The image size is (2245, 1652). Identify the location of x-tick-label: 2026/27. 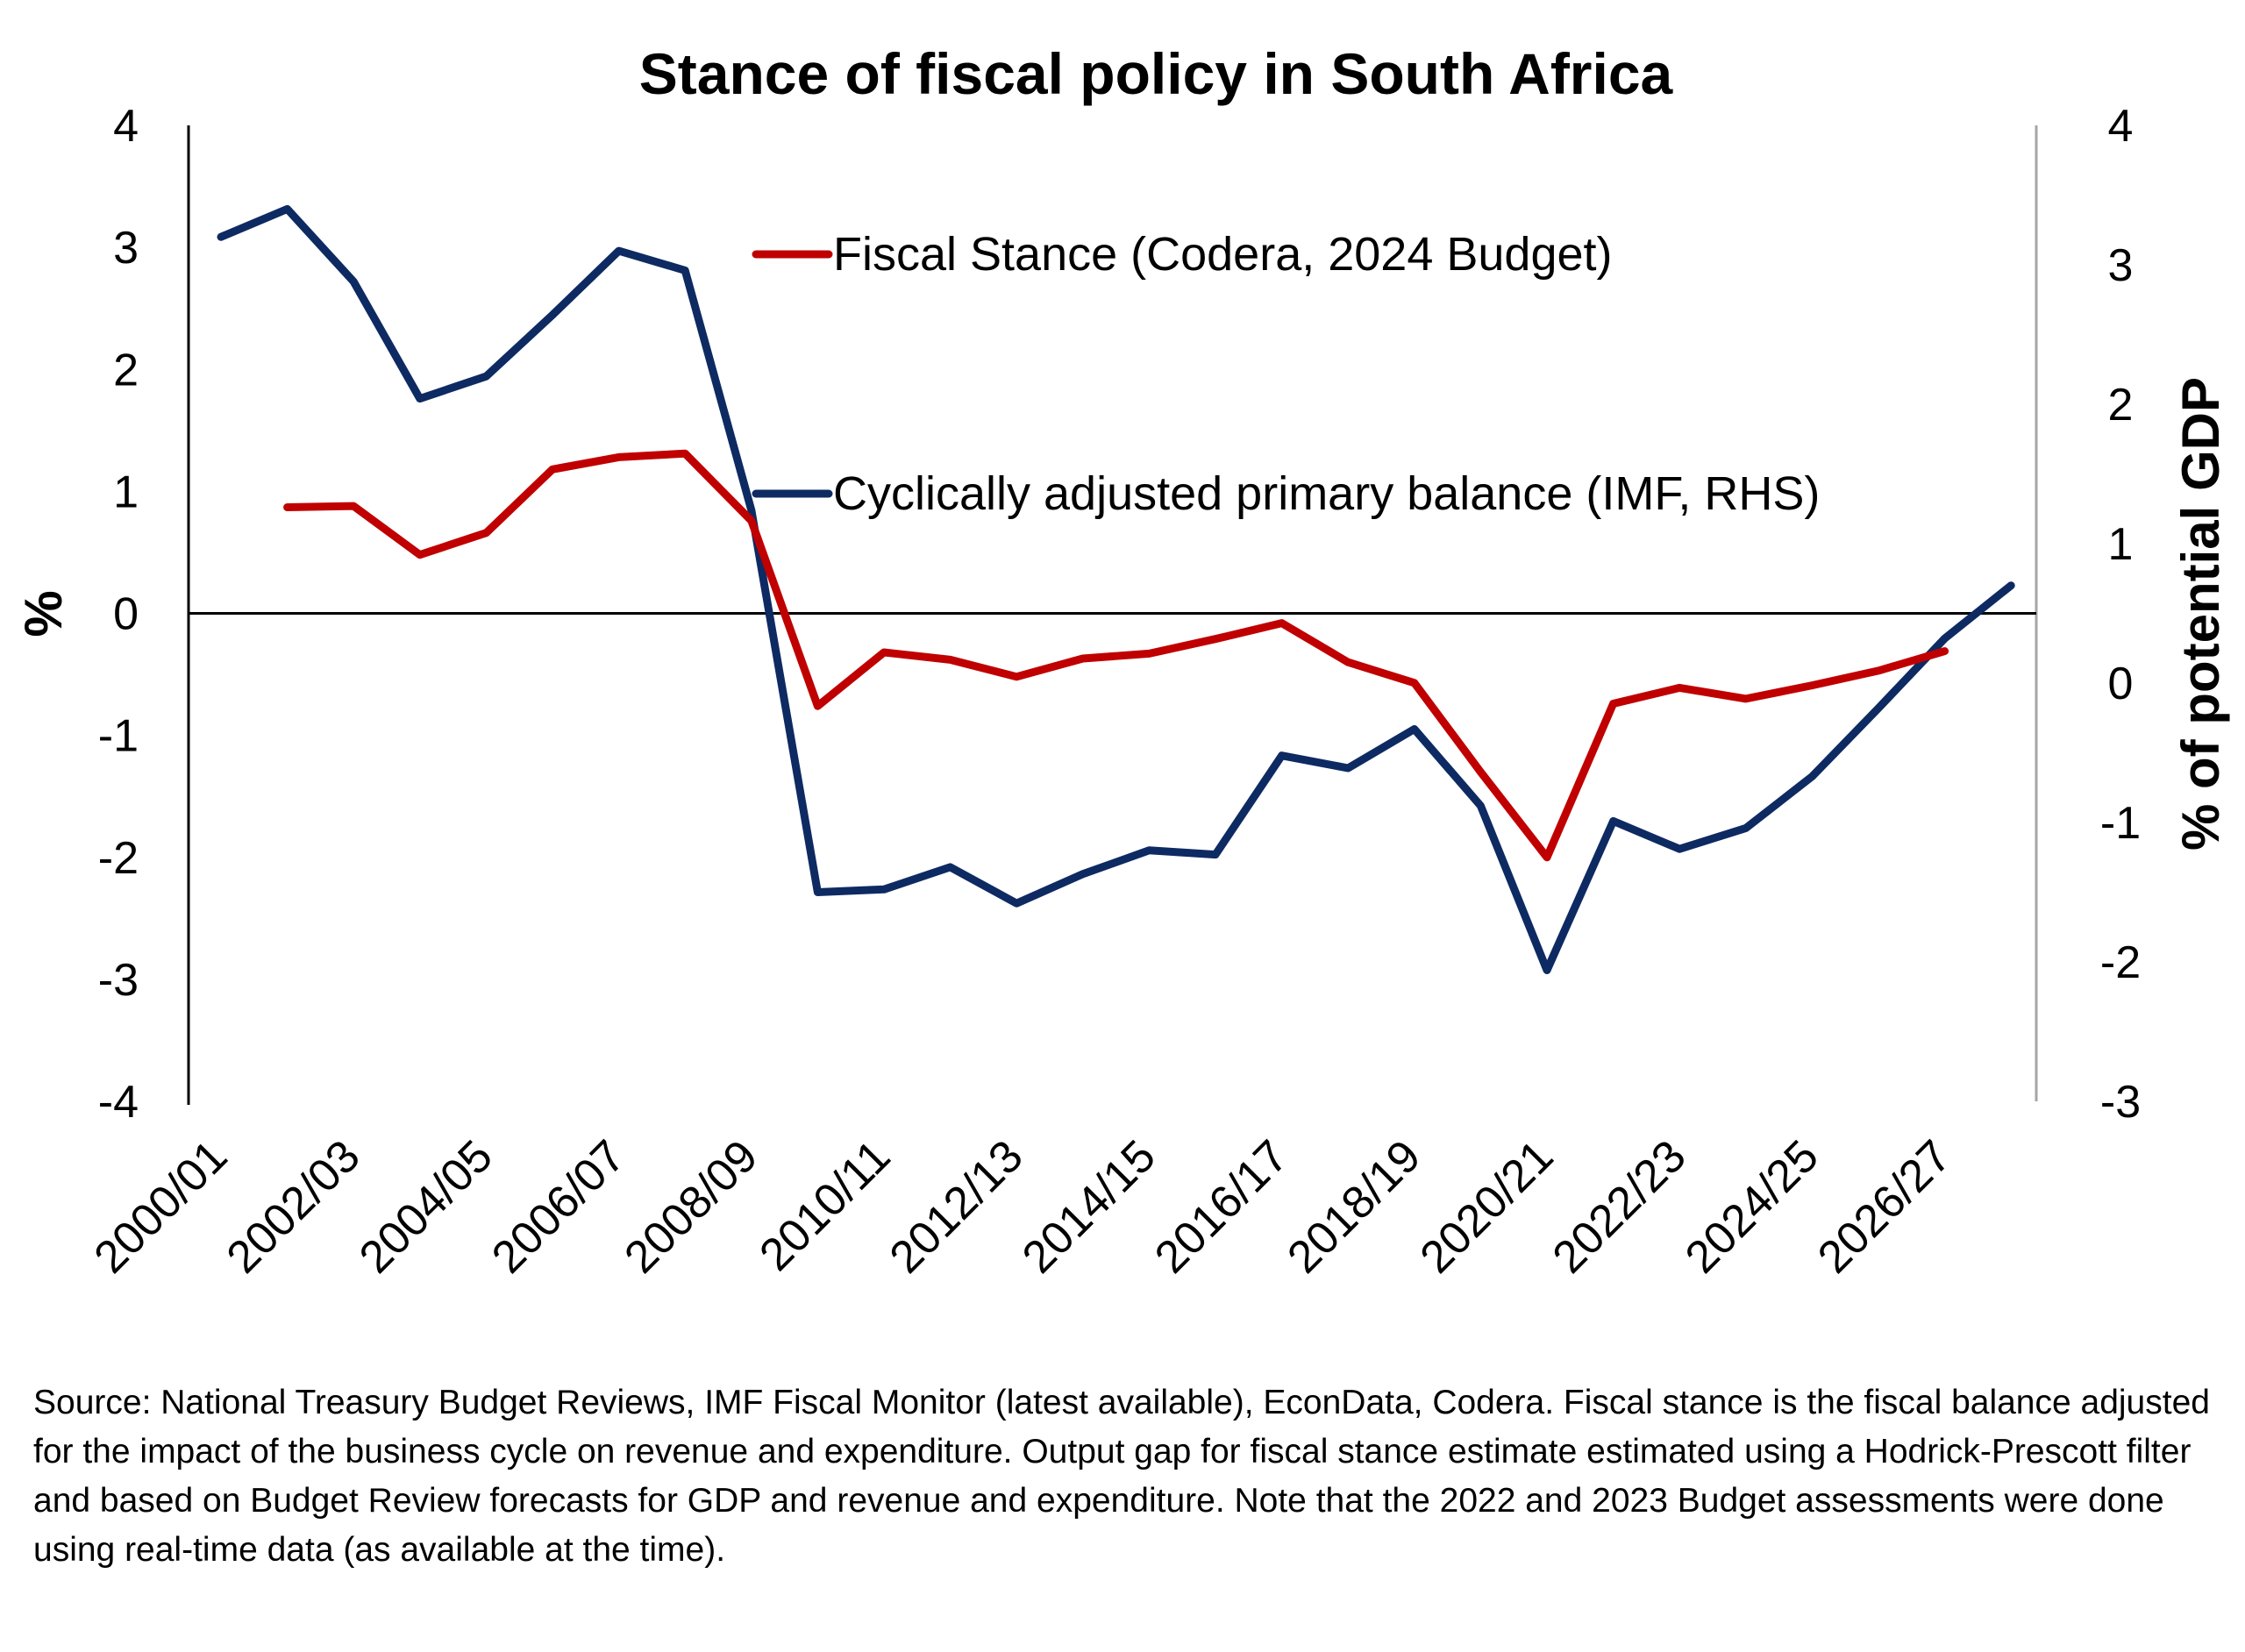
(1884, 1206).